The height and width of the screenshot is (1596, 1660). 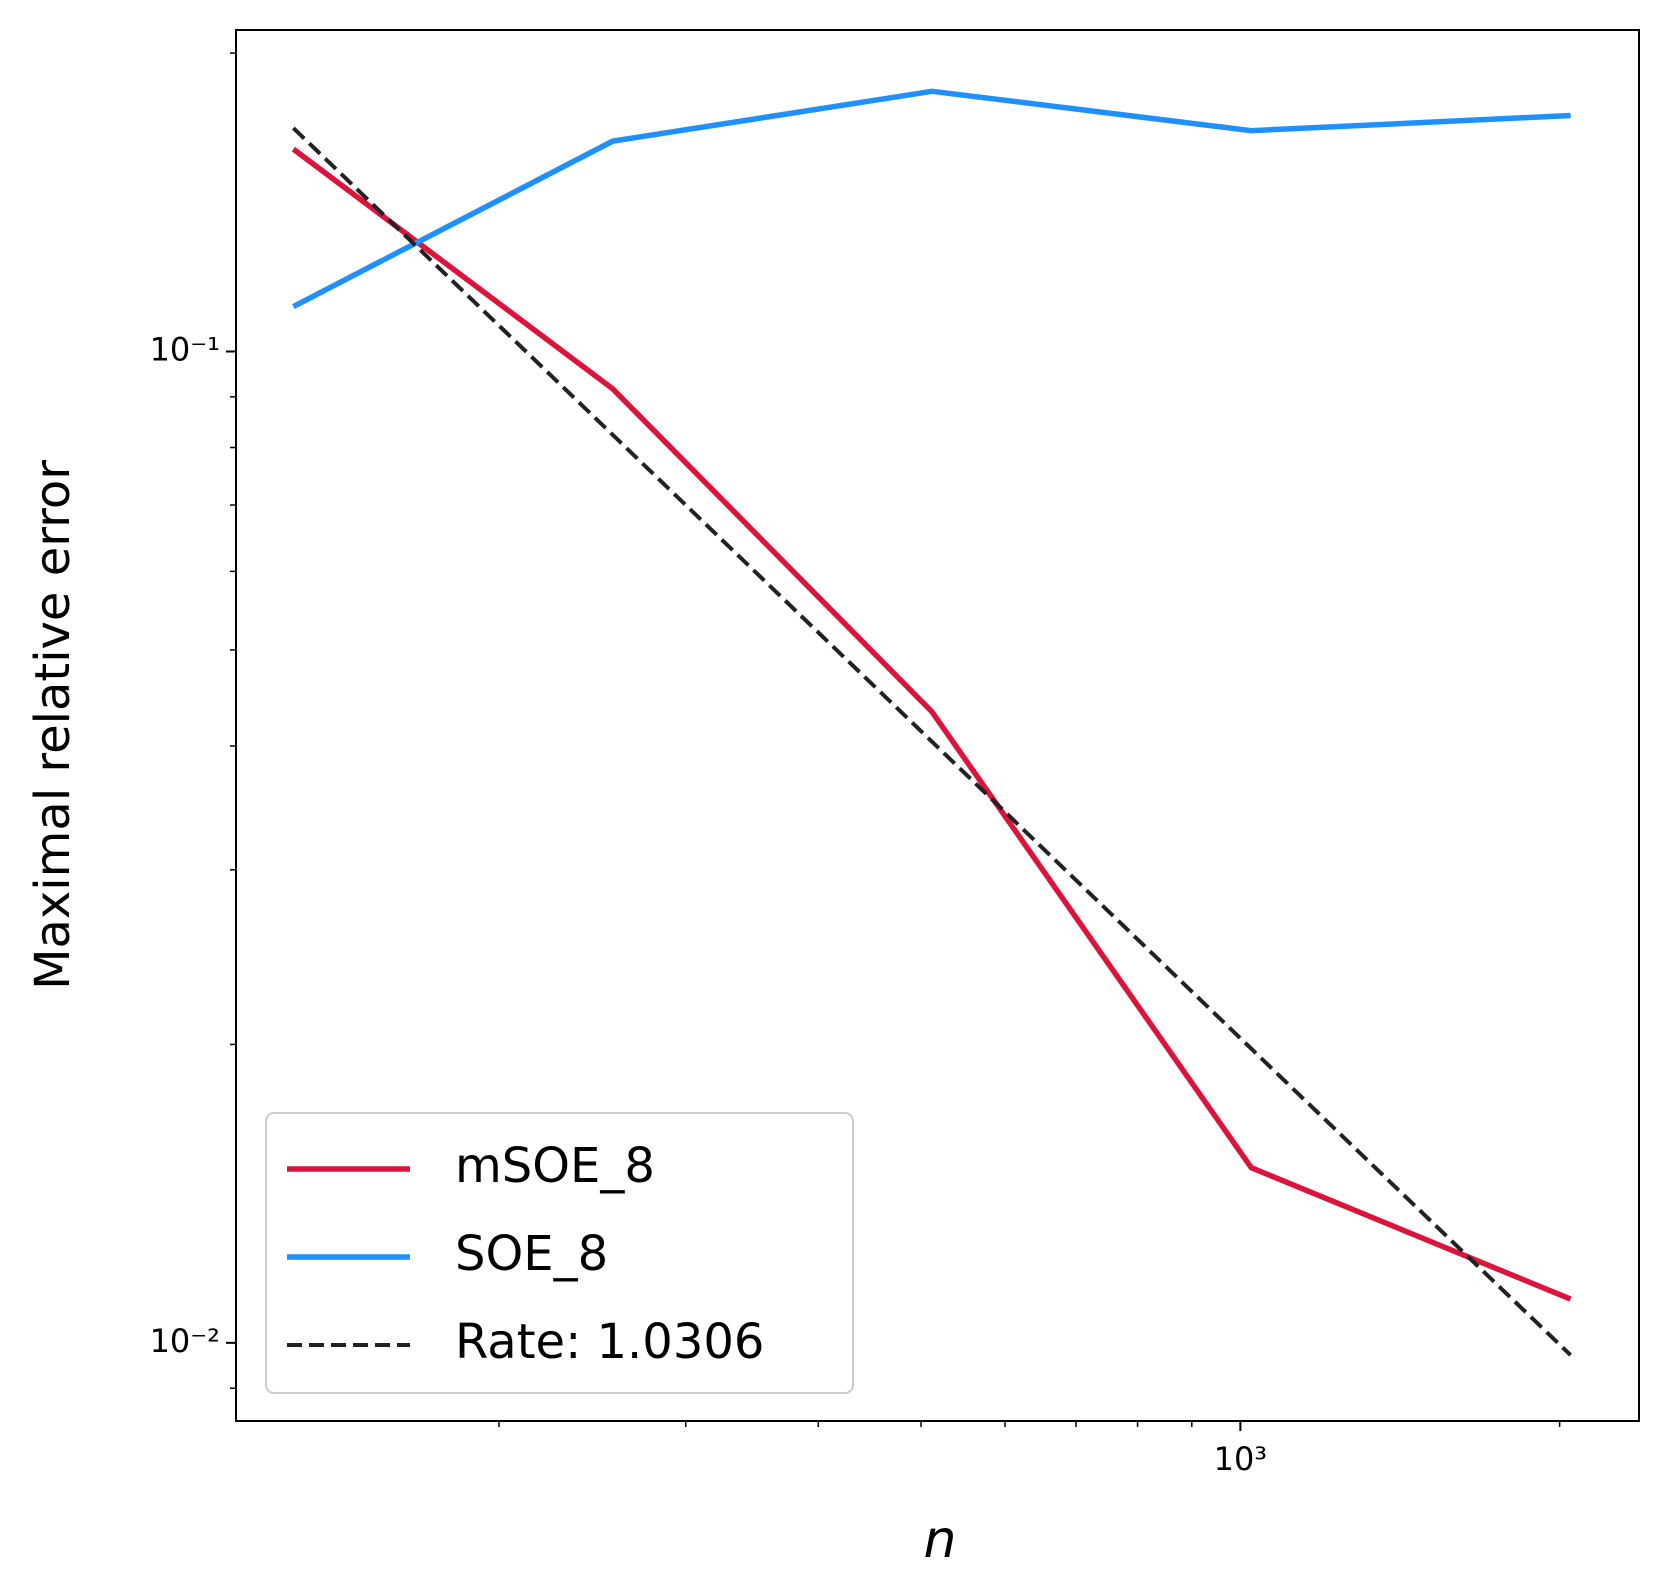 I want to click on series-line, so click(x=931, y=198).